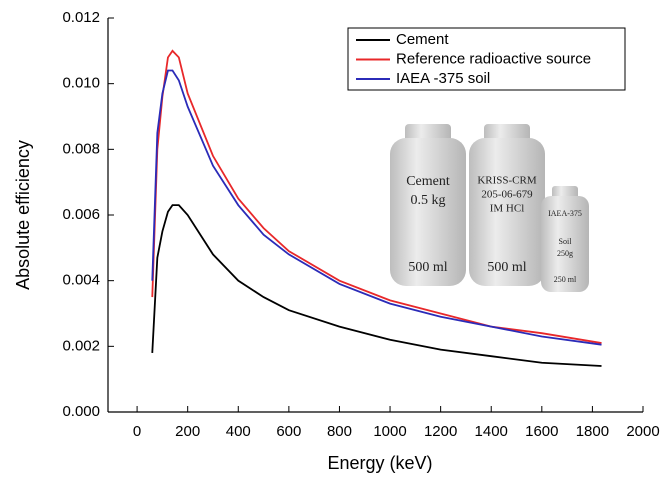 The height and width of the screenshot is (477, 665). I want to click on y-tick-label: 0.008, so click(81, 148).